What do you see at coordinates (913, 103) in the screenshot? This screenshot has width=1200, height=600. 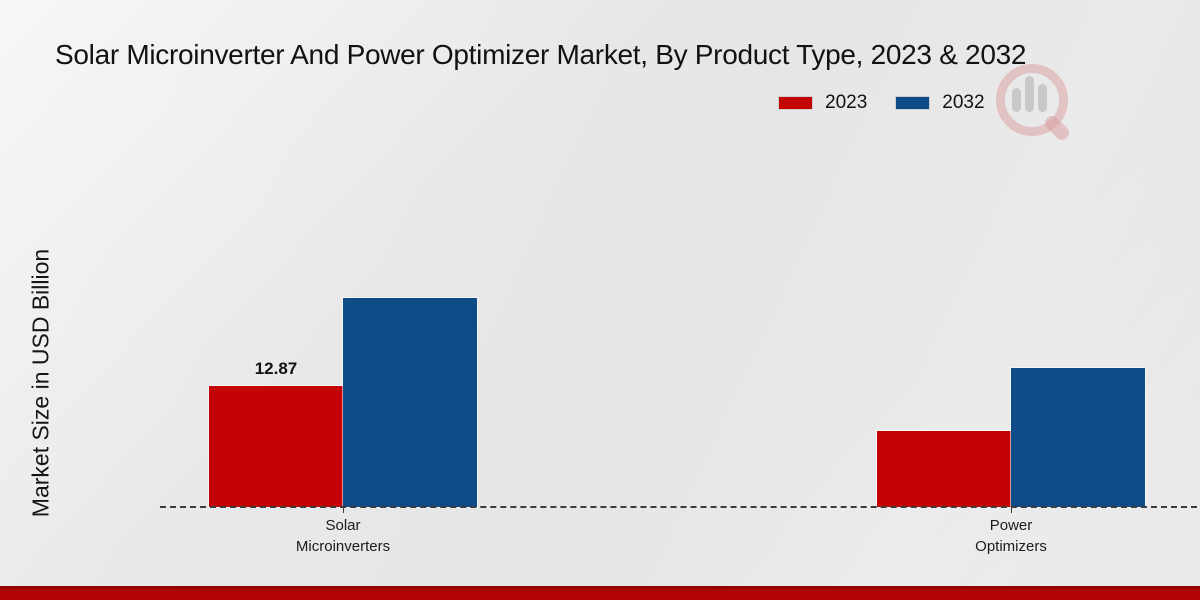 I see `legend-swatch-2032` at bounding box center [913, 103].